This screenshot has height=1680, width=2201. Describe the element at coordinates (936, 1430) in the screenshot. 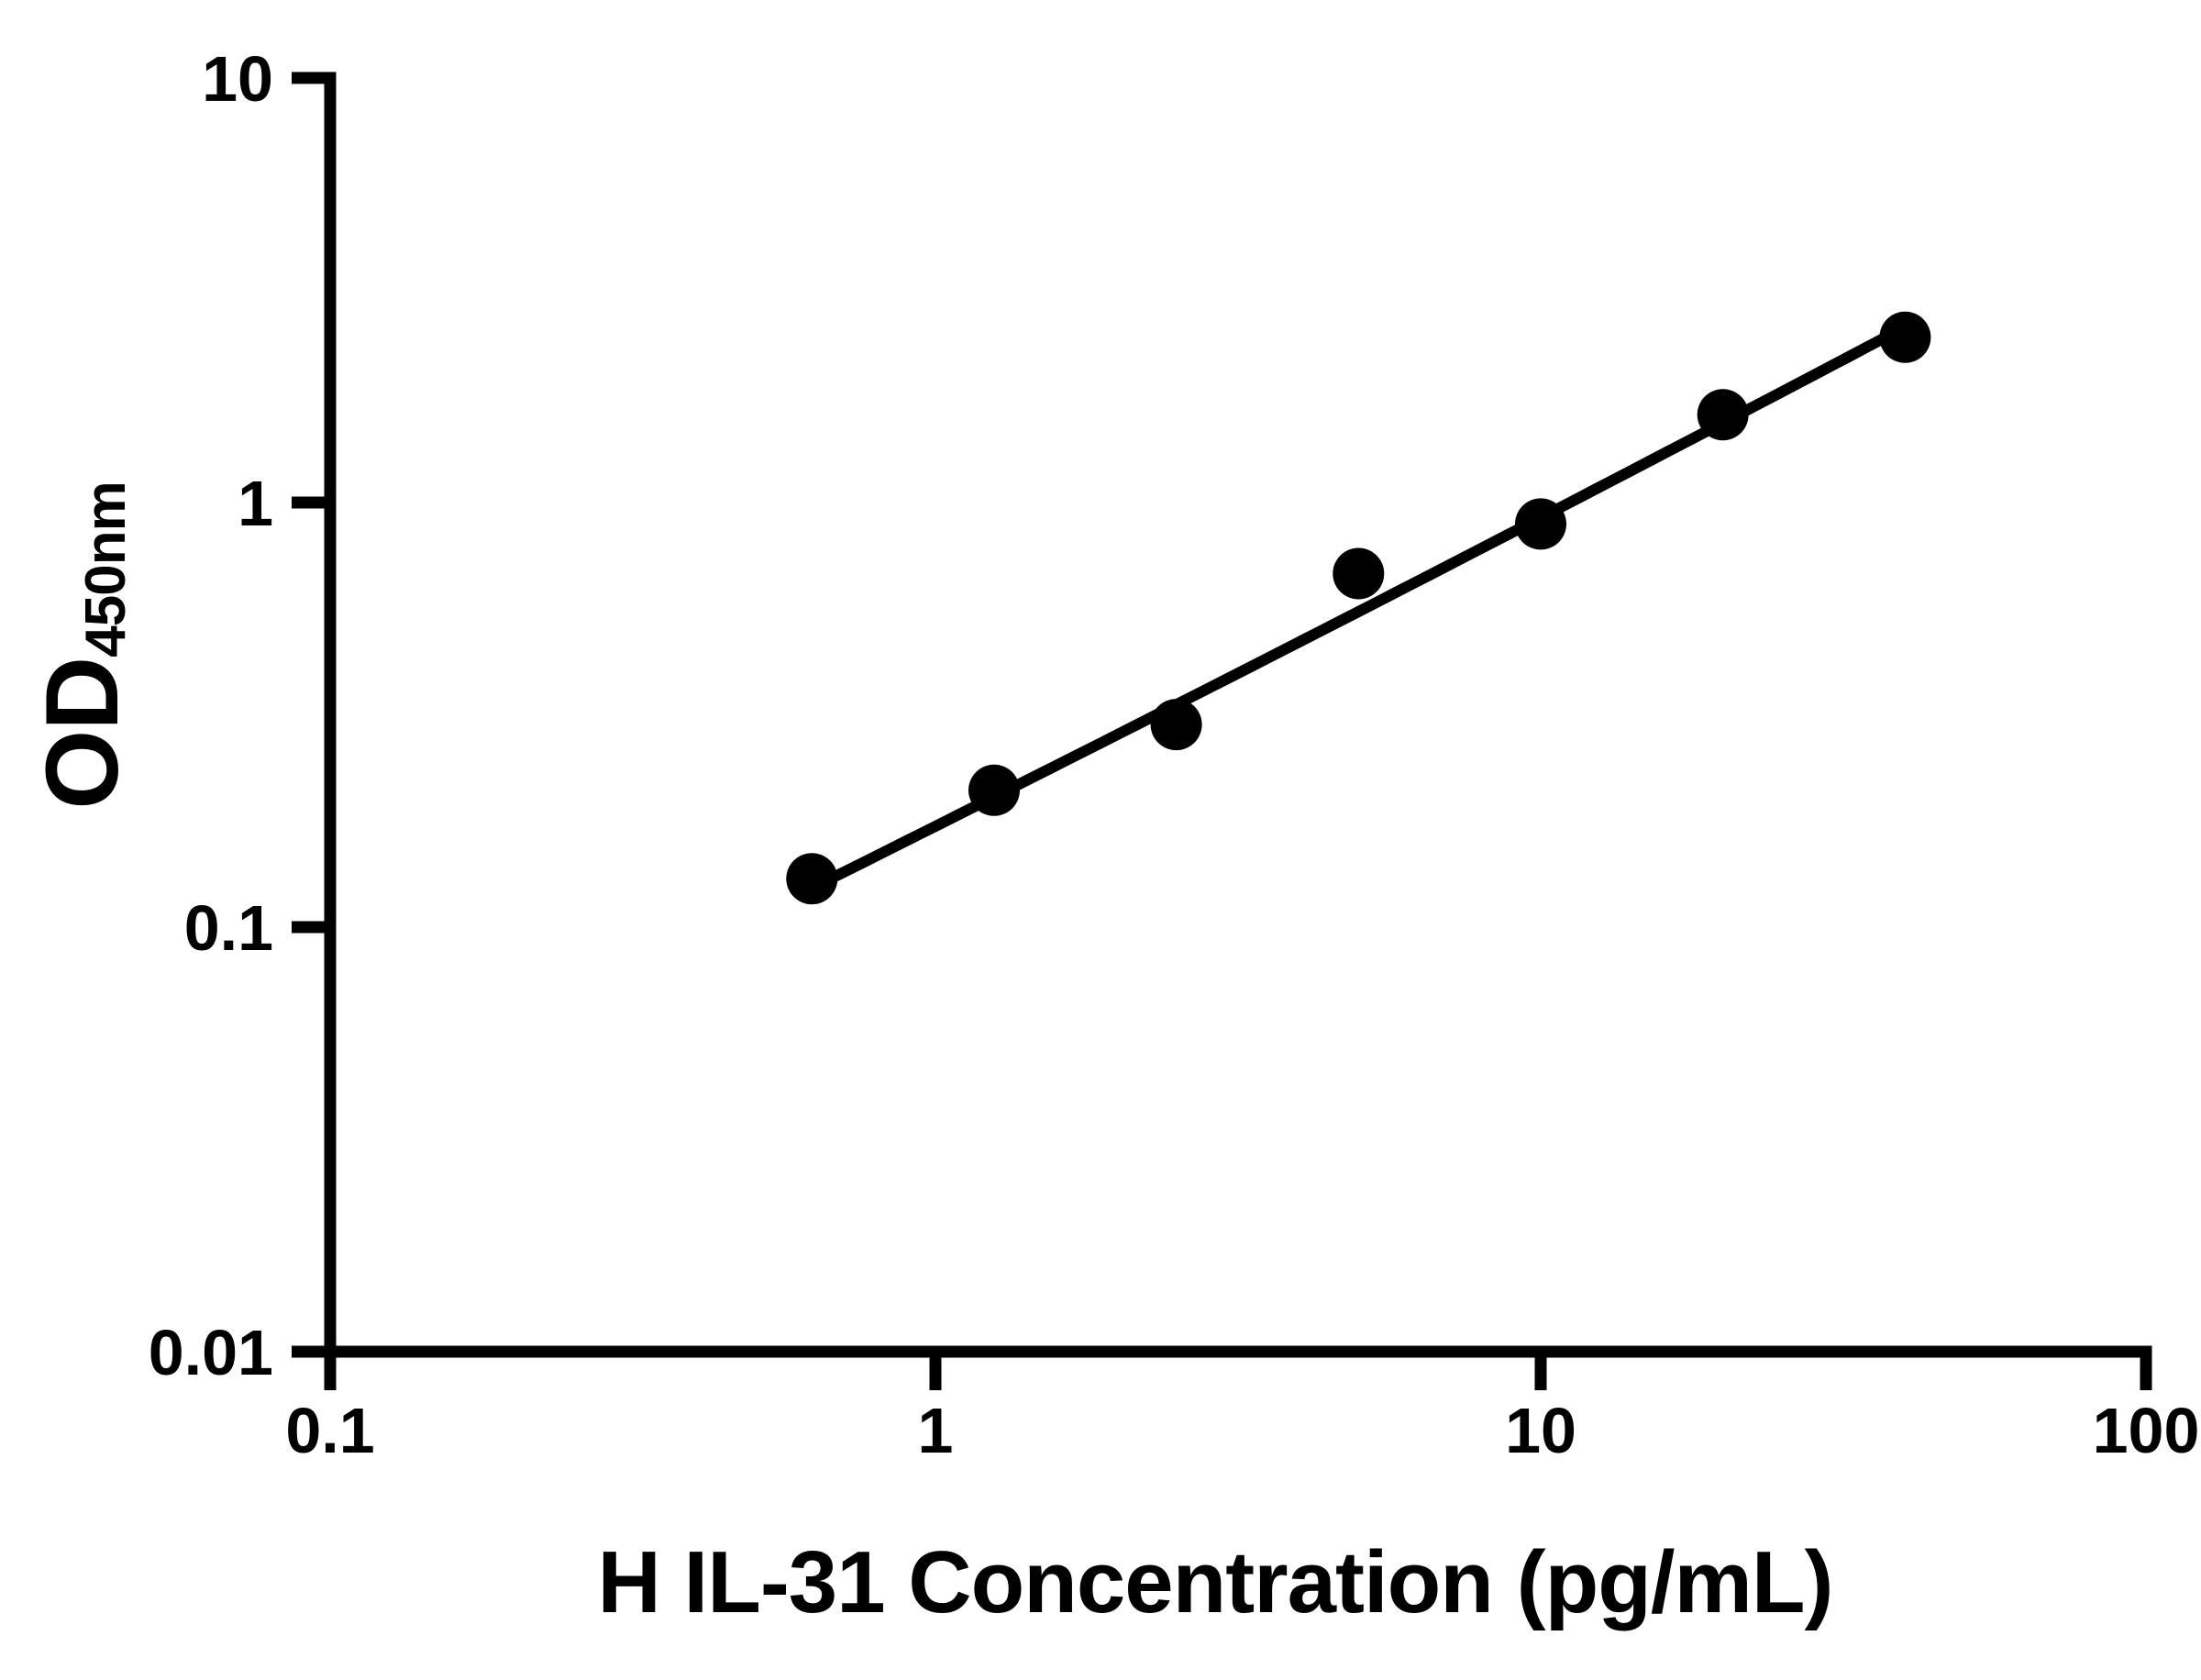

I see `x-tick-label-1: 1` at that location.